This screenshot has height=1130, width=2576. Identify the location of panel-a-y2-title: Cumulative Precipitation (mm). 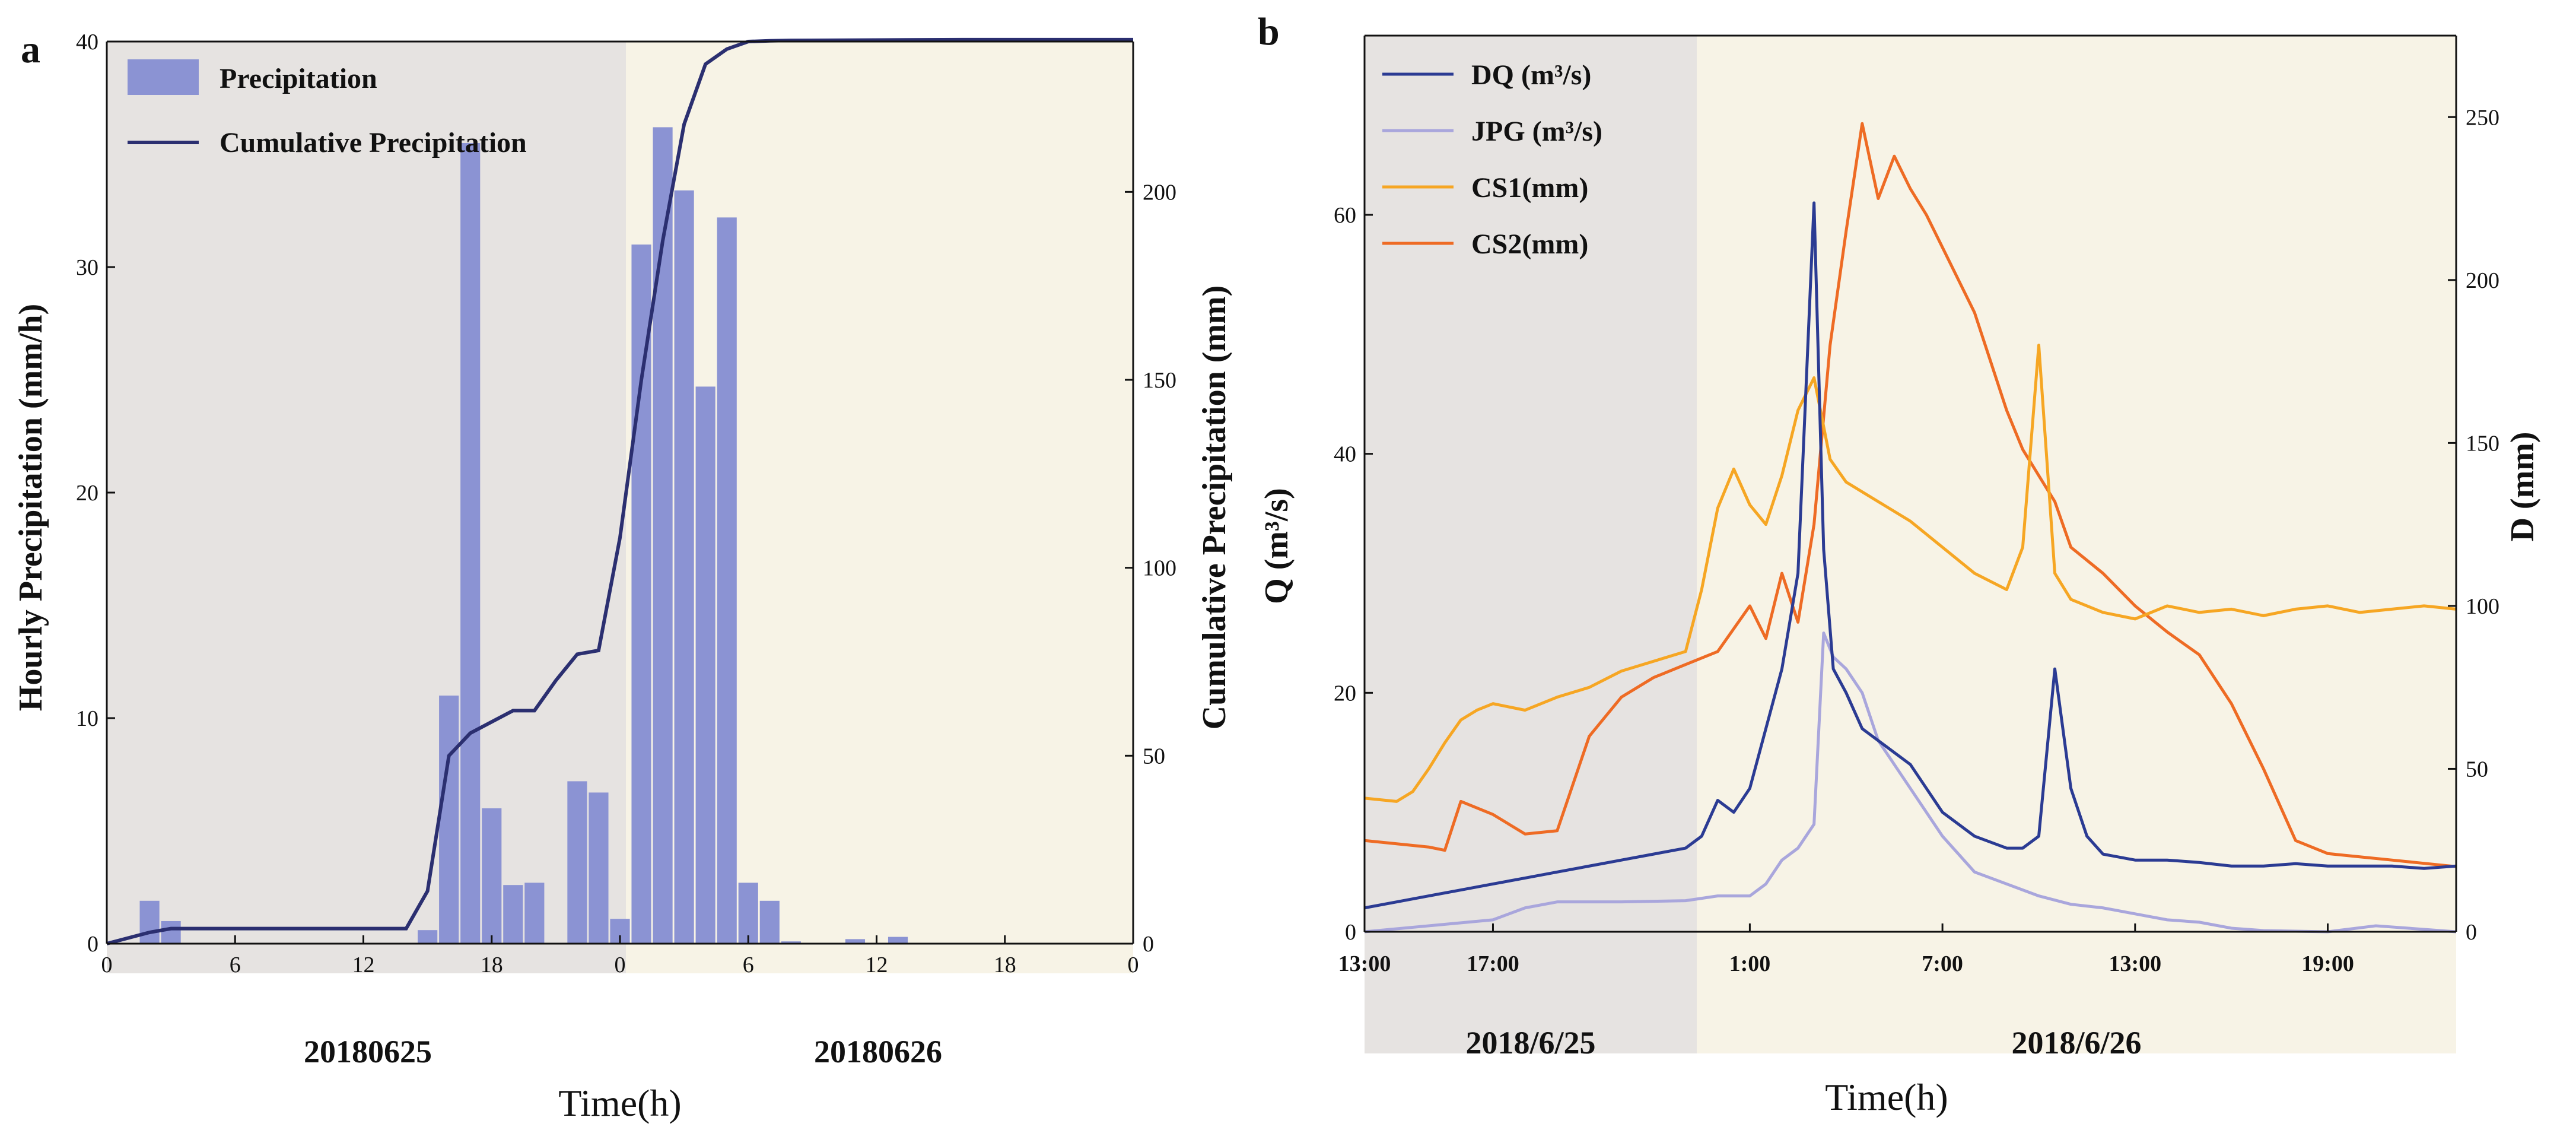
(1214, 507).